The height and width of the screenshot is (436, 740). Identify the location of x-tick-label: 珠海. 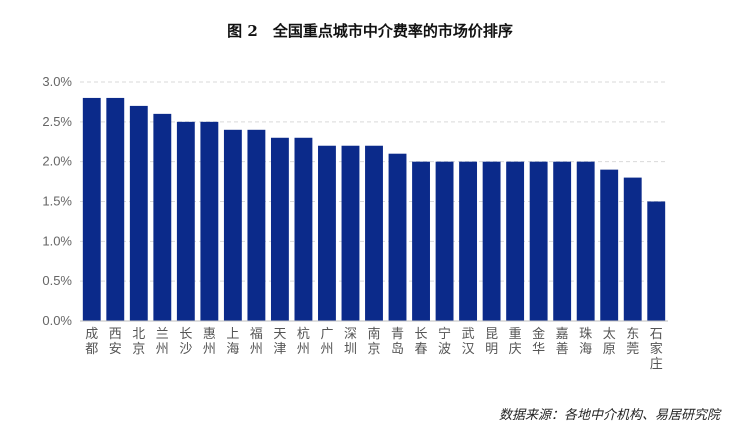
(585, 342).